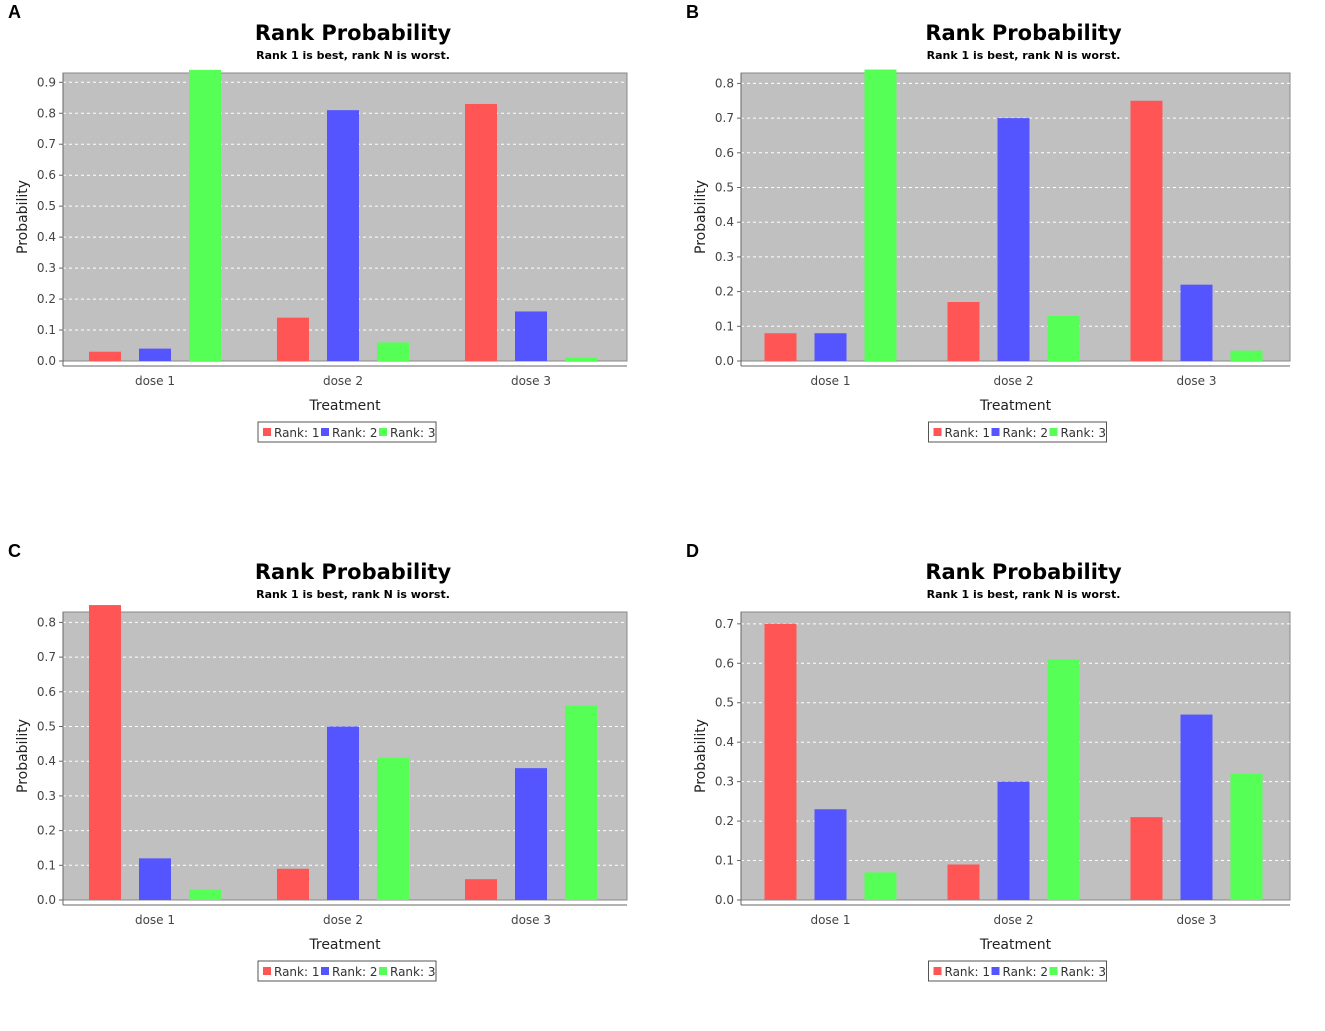 This screenshot has width=1325, height=1031. Describe the element at coordinates (692, 12) in the screenshot. I see `panel-letter: B` at that location.